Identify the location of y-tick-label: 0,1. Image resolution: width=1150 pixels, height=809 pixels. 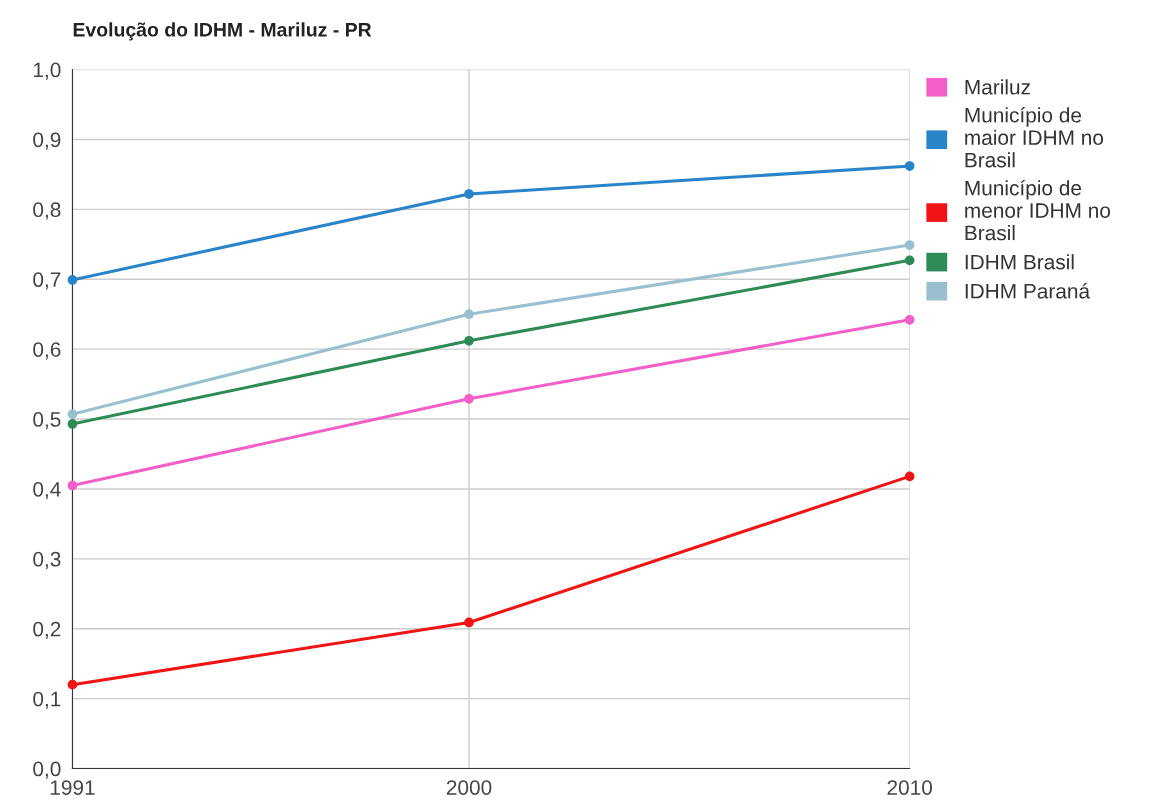
(47, 700).